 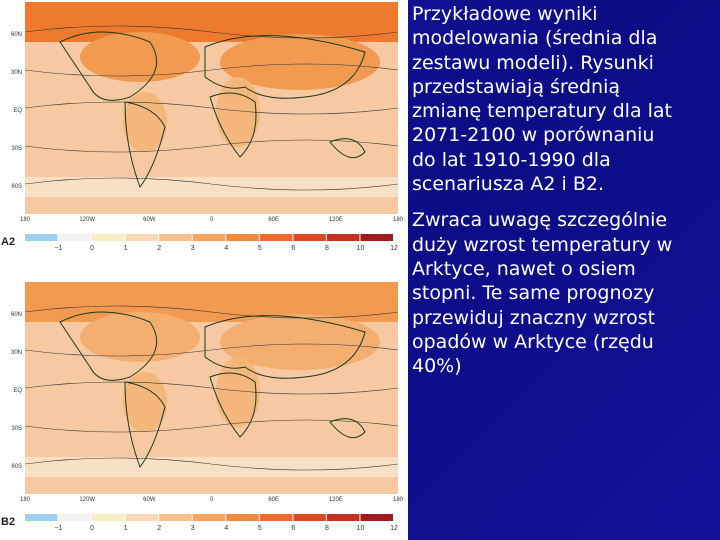 I want to click on text-line: 40%), so click(x=437, y=366).